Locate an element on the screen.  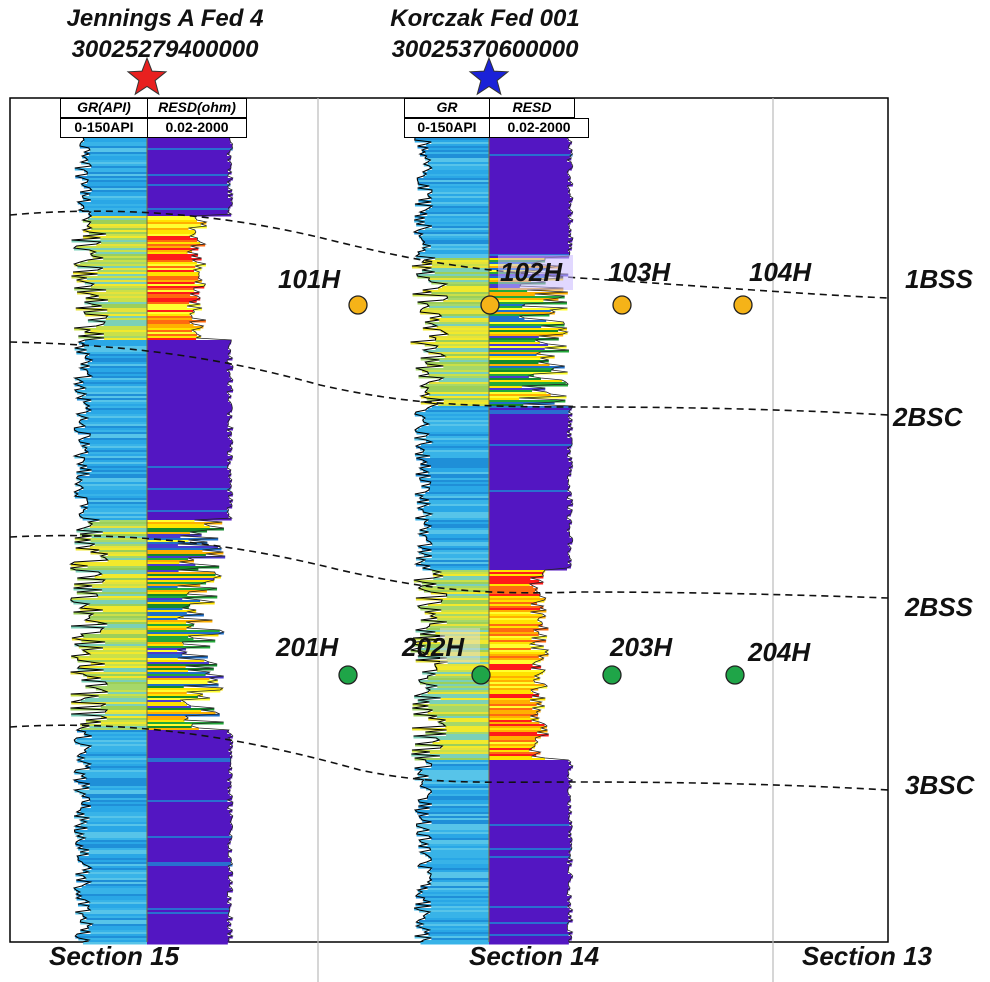
lateral-label-204h: 204H is located at coordinates (779, 652).